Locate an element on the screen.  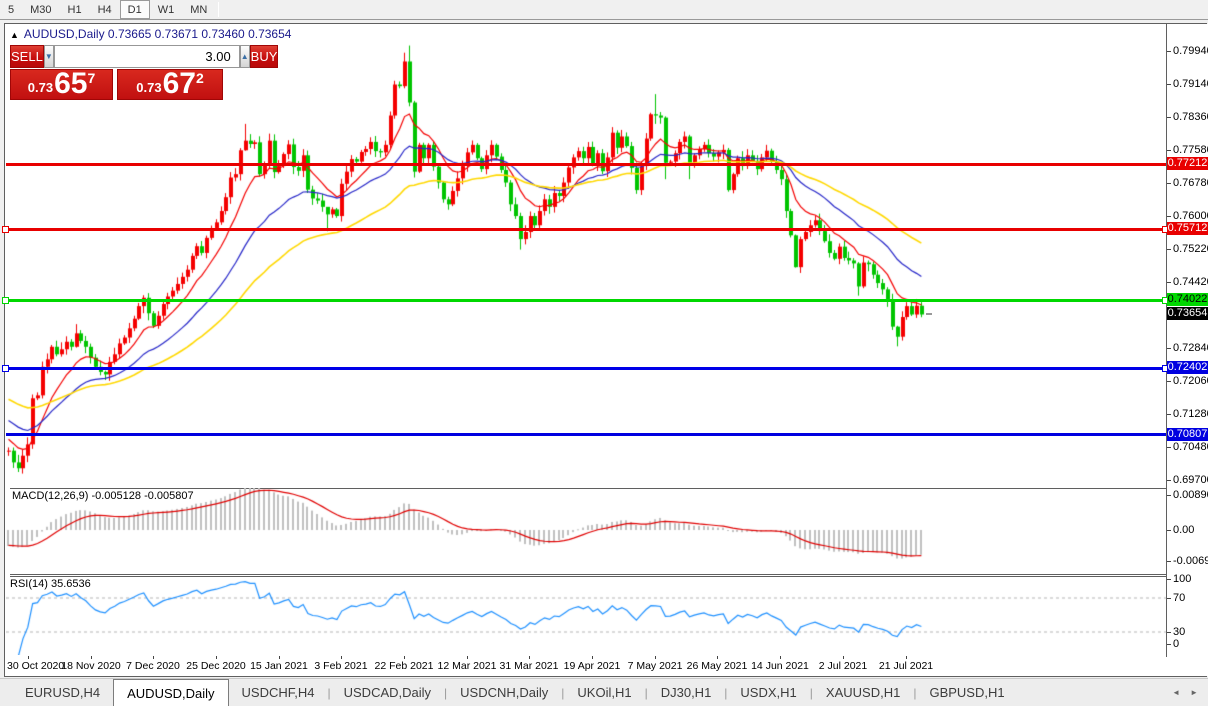
volume-decrease-button: ▼ is located at coordinates (48, 56).